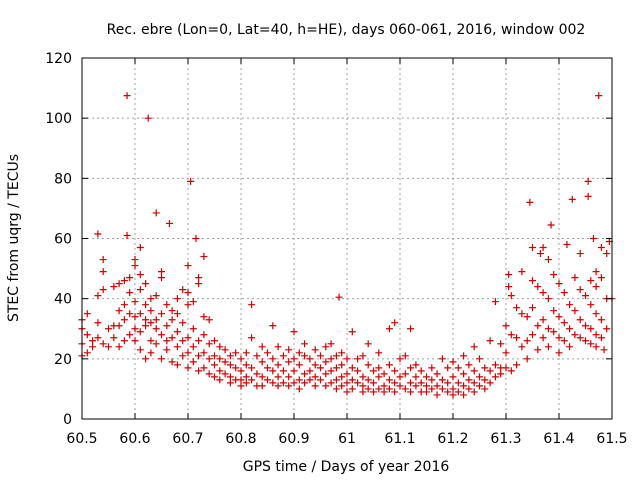 The width and height of the screenshot is (640, 480). I want to click on x-tick-label: 60.6, so click(134, 439).